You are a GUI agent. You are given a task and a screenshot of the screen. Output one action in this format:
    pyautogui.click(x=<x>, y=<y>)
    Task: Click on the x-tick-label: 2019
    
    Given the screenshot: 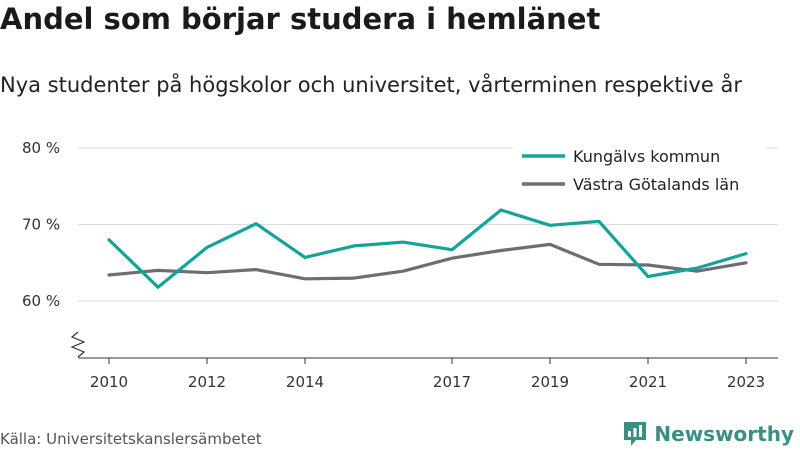 What is the action you would take?
    pyautogui.click(x=550, y=382)
    